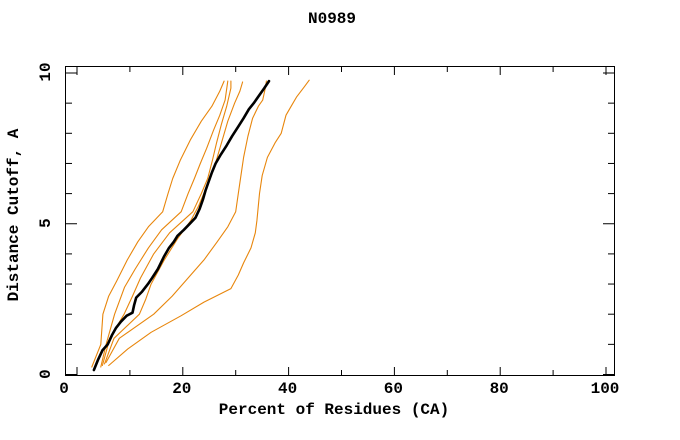 This screenshot has width=680, height=440. Describe the element at coordinates (499, 389) in the screenshot. I see `x-tick-label: 80` at that location.